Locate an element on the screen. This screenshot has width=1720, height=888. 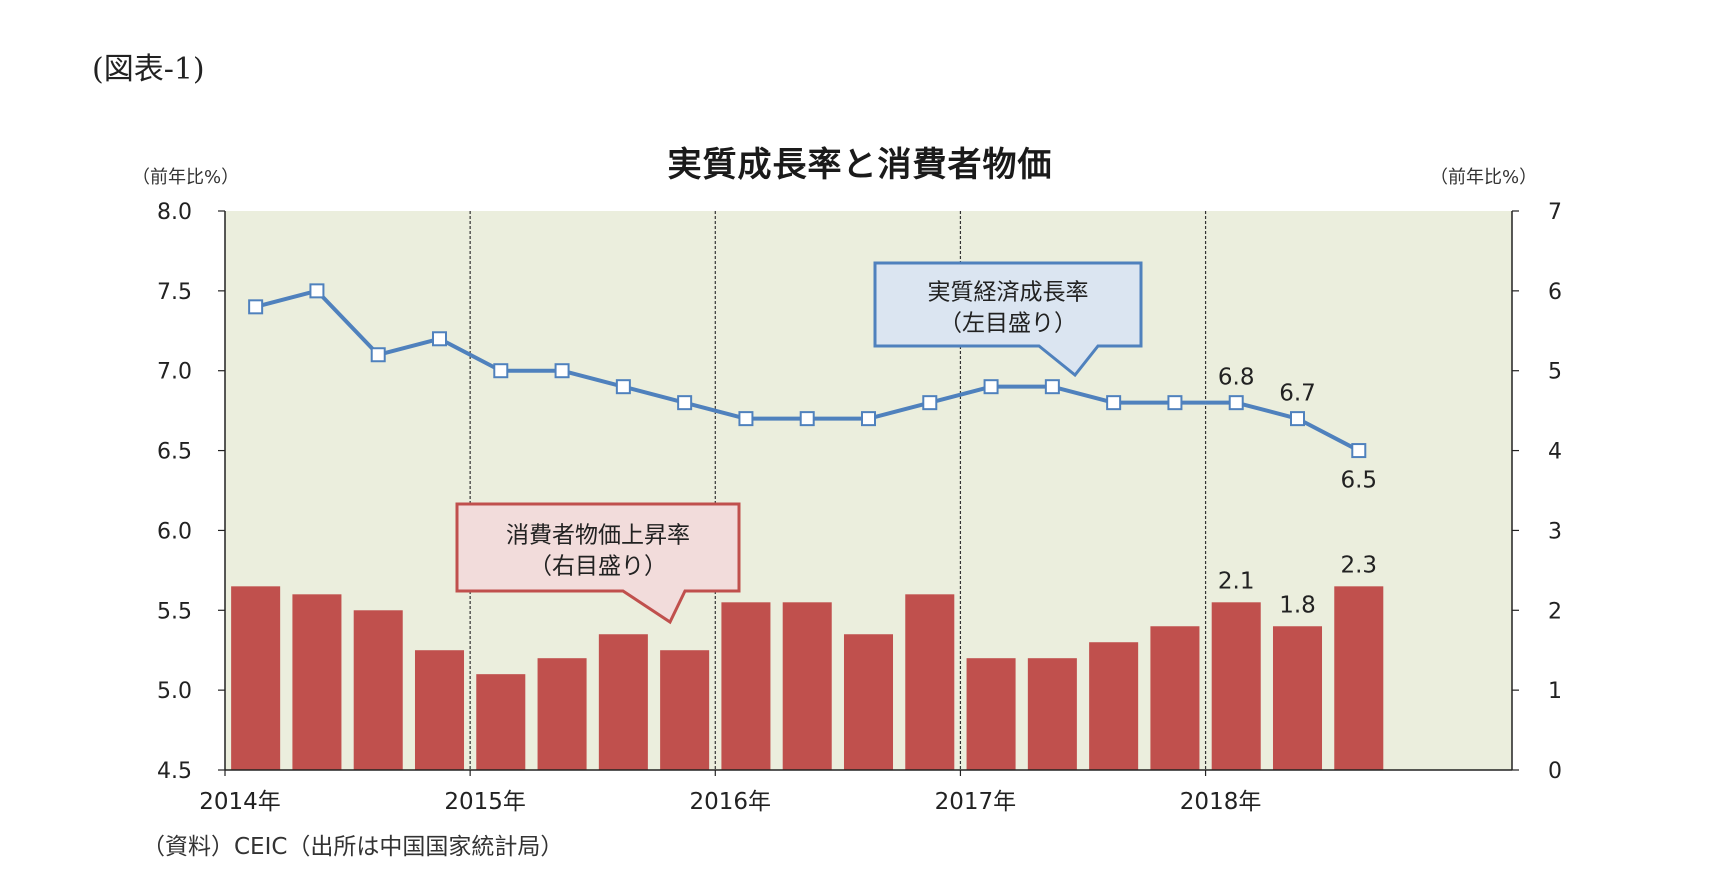
left-tick-label: 6.0 is located at coordinates (174, 531).